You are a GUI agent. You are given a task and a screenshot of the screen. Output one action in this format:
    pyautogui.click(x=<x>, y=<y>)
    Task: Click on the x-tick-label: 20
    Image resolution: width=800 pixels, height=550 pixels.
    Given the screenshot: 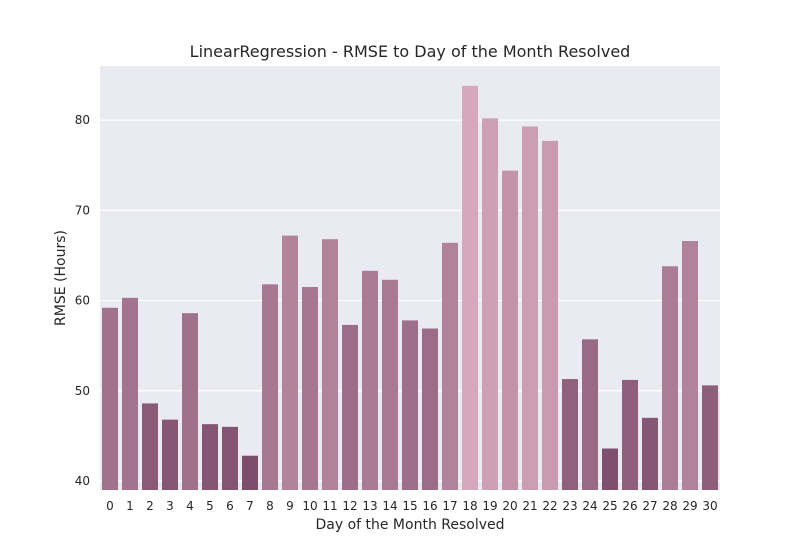 What is the action you would take?
    pyautogui.click(x=509, y=506)
    